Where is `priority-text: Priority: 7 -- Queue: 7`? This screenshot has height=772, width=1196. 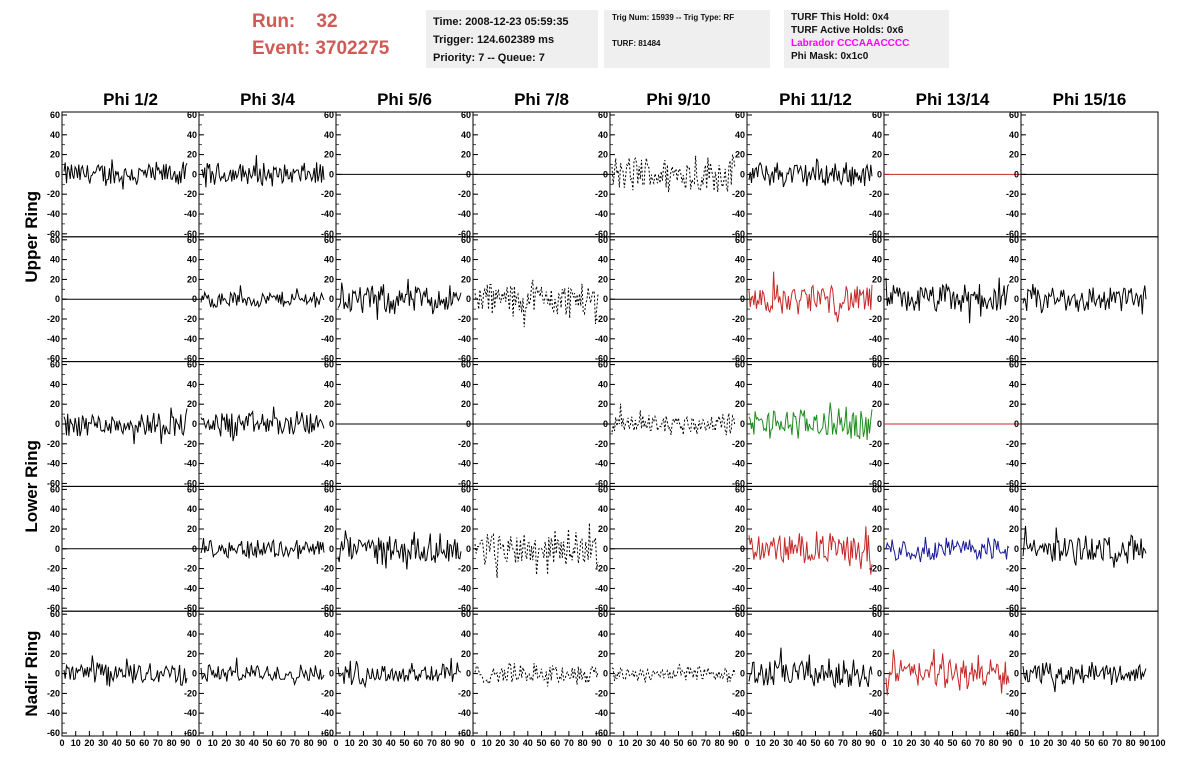 priority-text: Priority: 7 -- Queue: 7 is located at coordinates (489, 58).